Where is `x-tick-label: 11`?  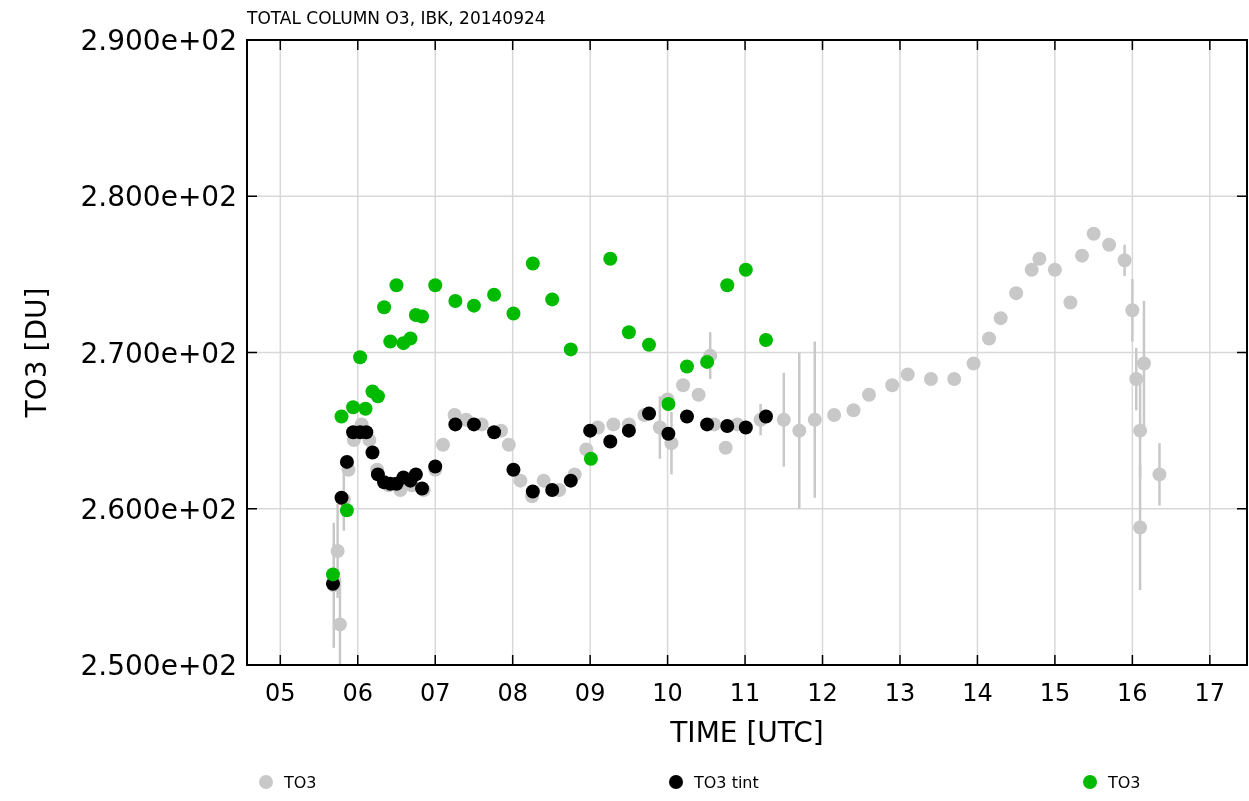 x-tick-label: 11 is located at coordinates (745, 693).